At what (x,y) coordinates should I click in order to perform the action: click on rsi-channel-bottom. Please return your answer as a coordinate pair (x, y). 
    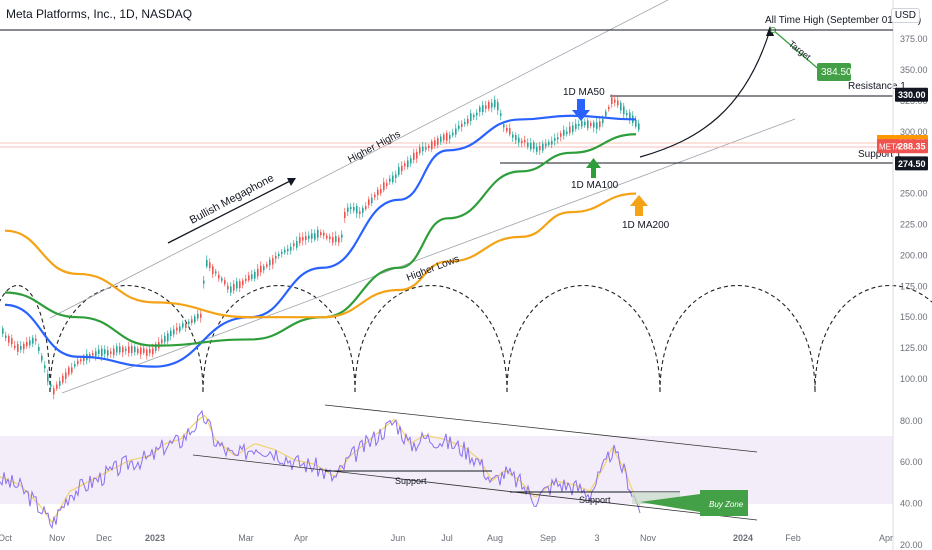
    Looking at the image, I should click on (475, 487).